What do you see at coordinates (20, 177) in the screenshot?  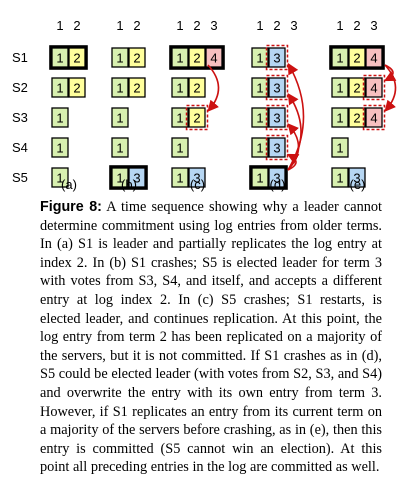 I see `server-label-s5: S5` at bounding box center [20, 177].